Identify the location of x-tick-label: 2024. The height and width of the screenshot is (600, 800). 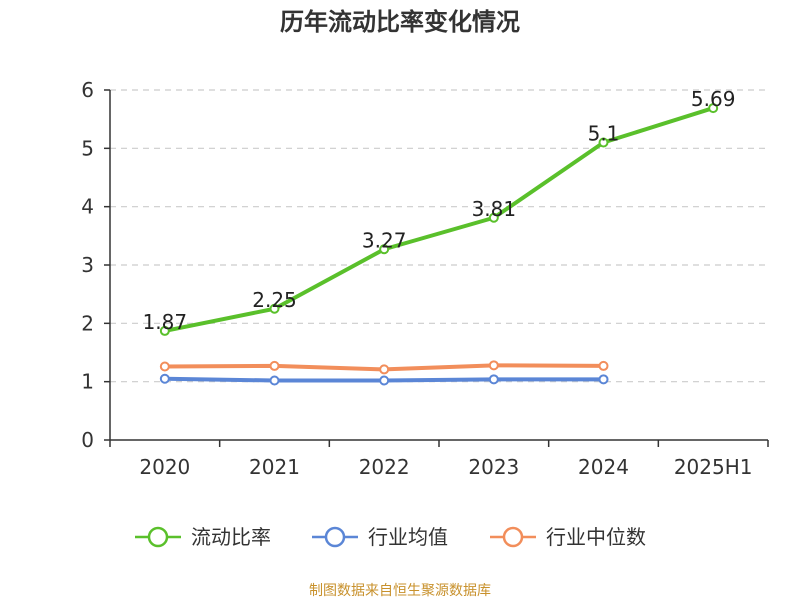
(603, 467).